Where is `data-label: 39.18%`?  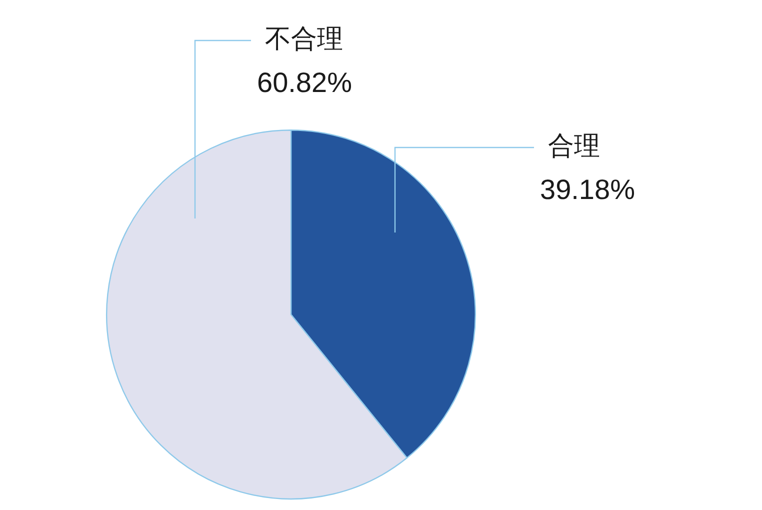 data-label: 39.18% is located at coordinates (587, 190).